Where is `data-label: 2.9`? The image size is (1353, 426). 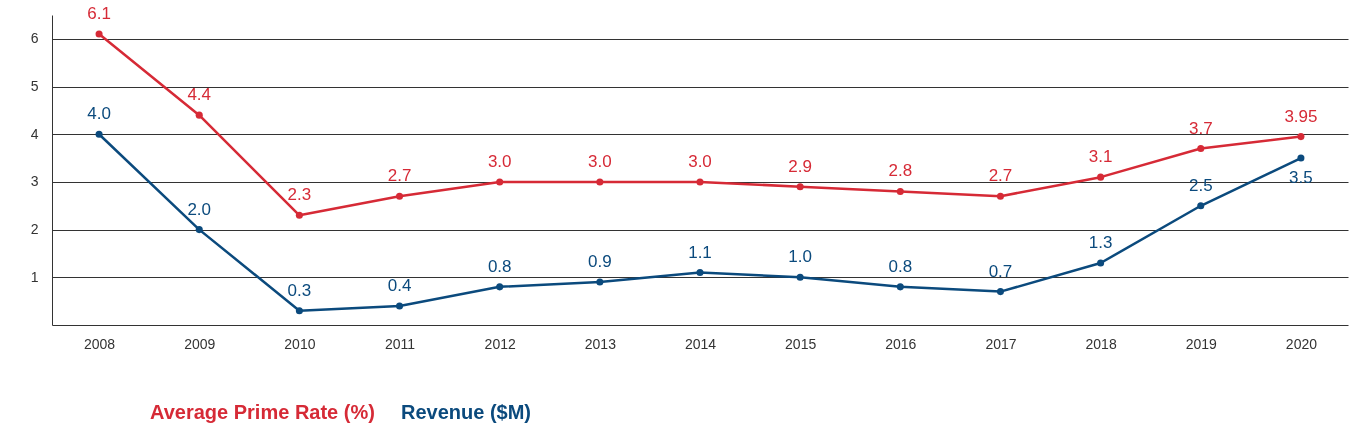
data-label: 2.9 is located at coordinates (800, 166).